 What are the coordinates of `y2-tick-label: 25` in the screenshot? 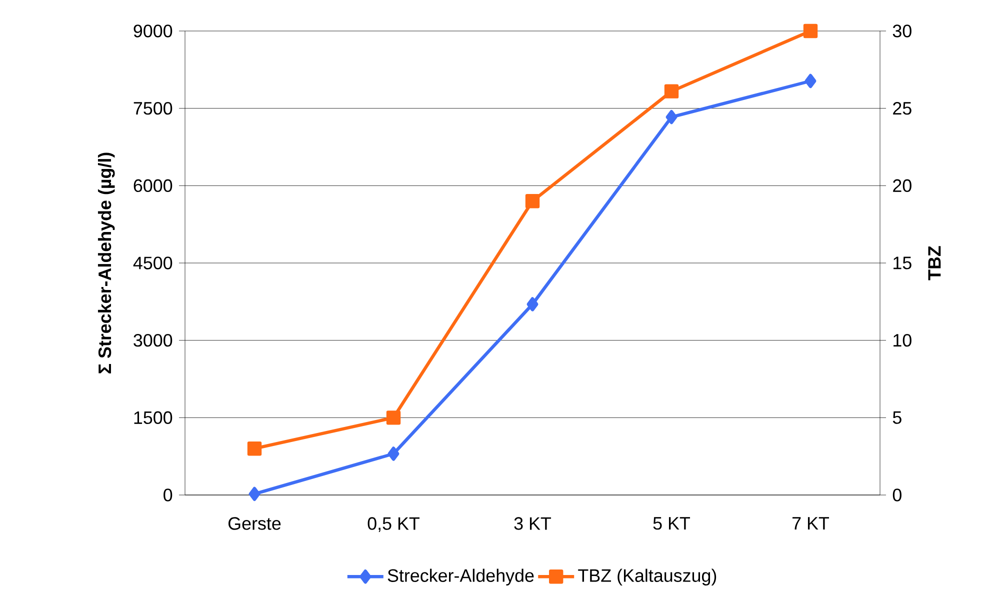 It's located at (902, 108).